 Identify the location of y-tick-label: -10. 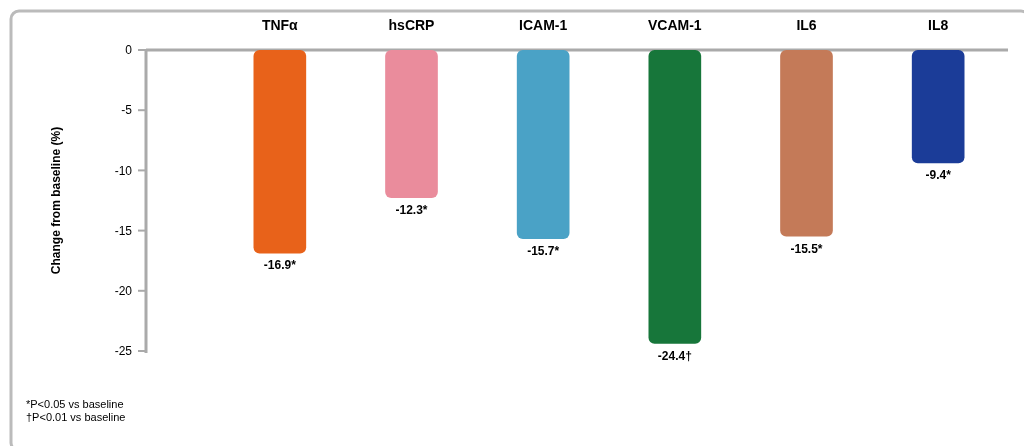
(123, 170).